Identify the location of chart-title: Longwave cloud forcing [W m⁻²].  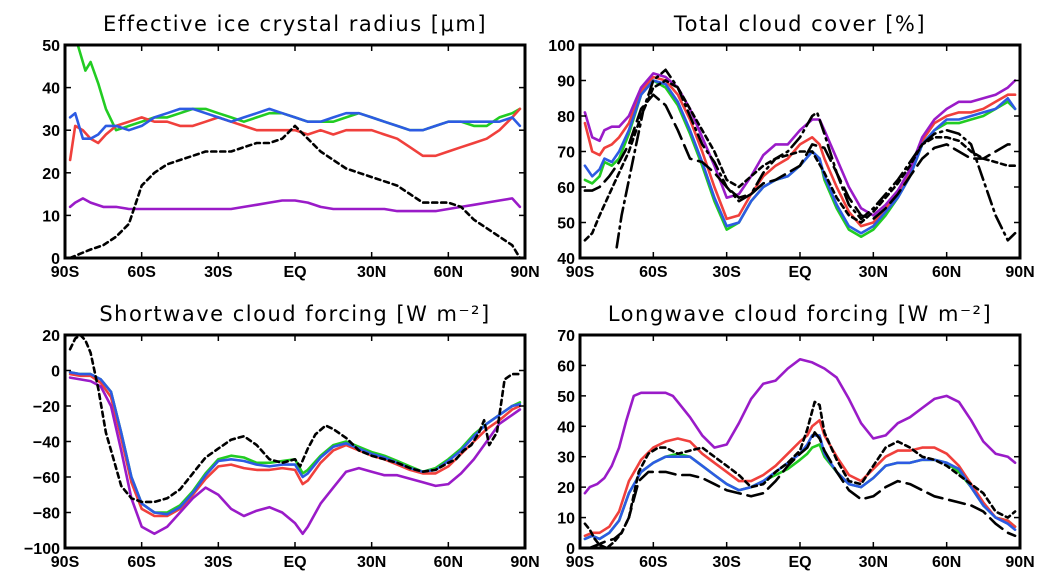
(800, 314).